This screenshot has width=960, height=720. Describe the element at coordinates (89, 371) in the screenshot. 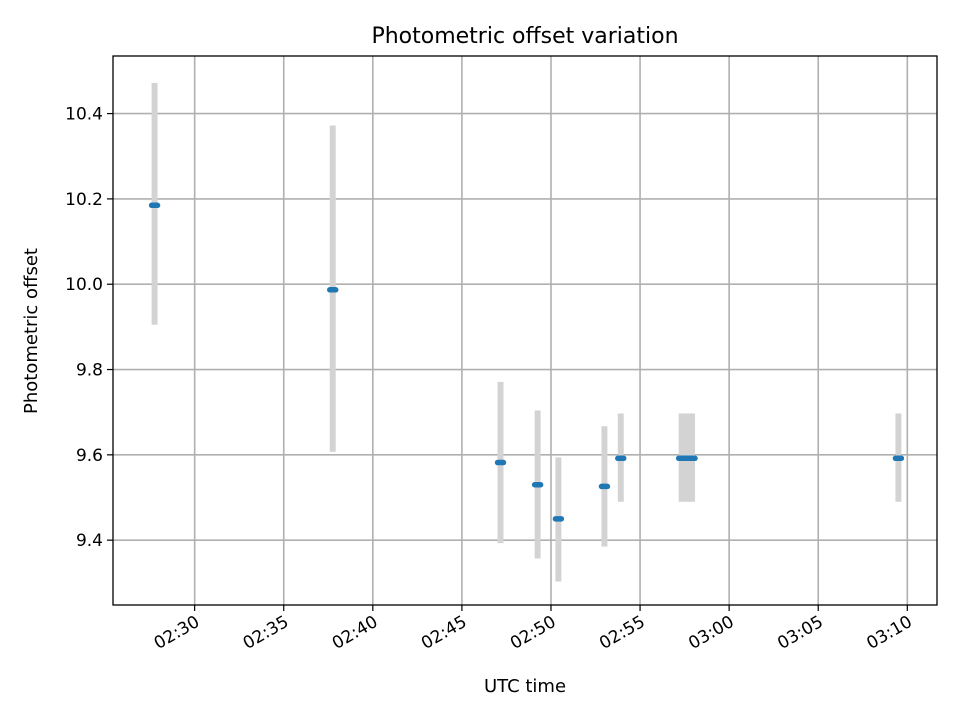

I see `y-tick-label: 9.8` at that location.